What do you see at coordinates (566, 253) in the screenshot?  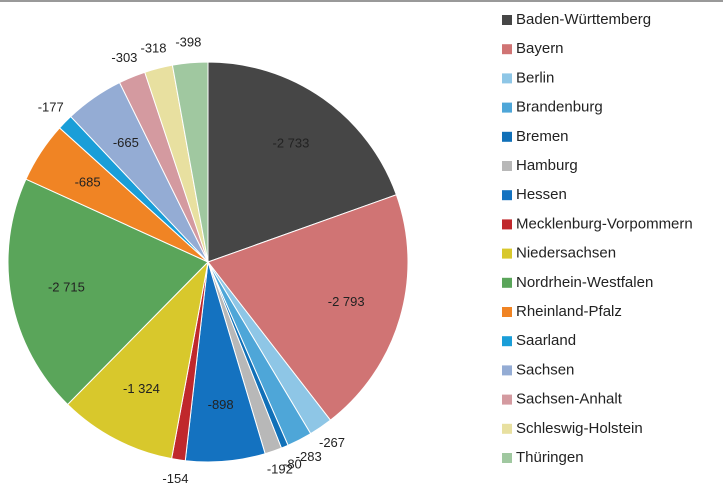 I see `legend-label: Niedersachsen` at bounding box center [566, 253].